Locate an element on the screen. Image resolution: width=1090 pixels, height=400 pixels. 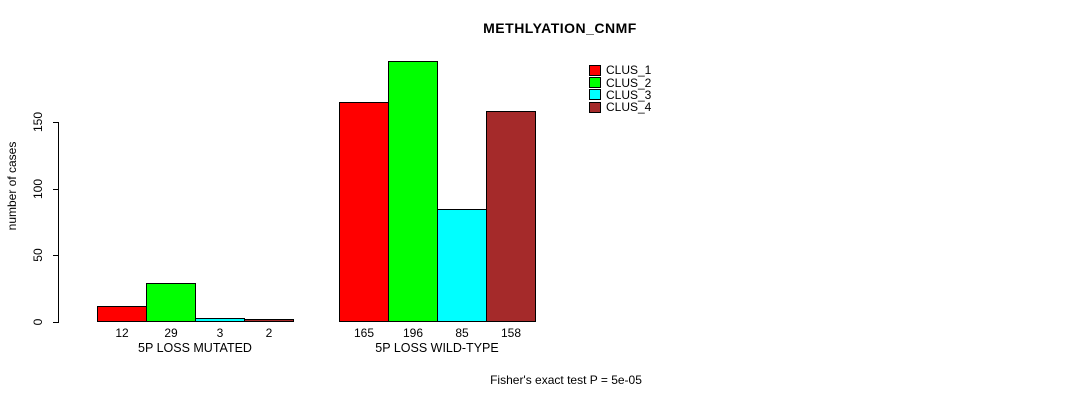
legend-label: CLUS_2 is located at coordinates (629, 82).